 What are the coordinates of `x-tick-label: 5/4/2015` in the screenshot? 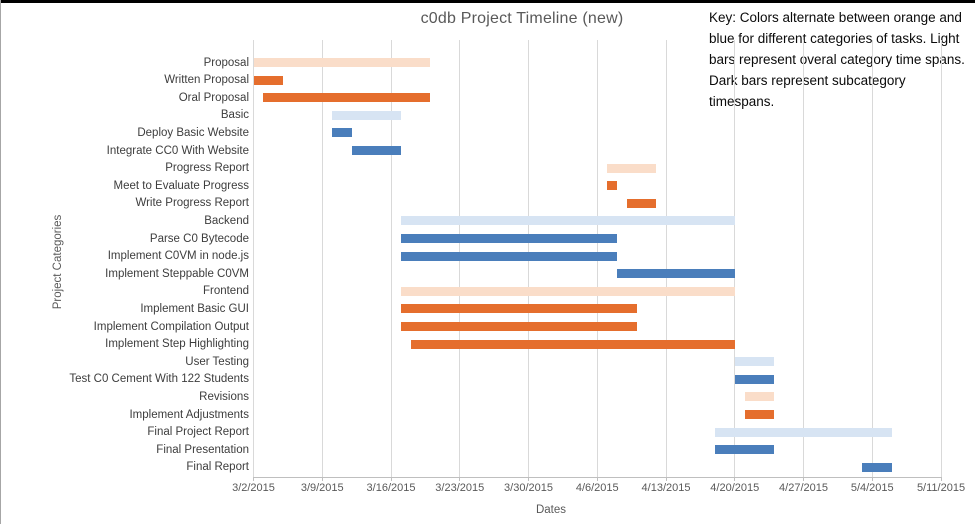 It's located at (872, 488).